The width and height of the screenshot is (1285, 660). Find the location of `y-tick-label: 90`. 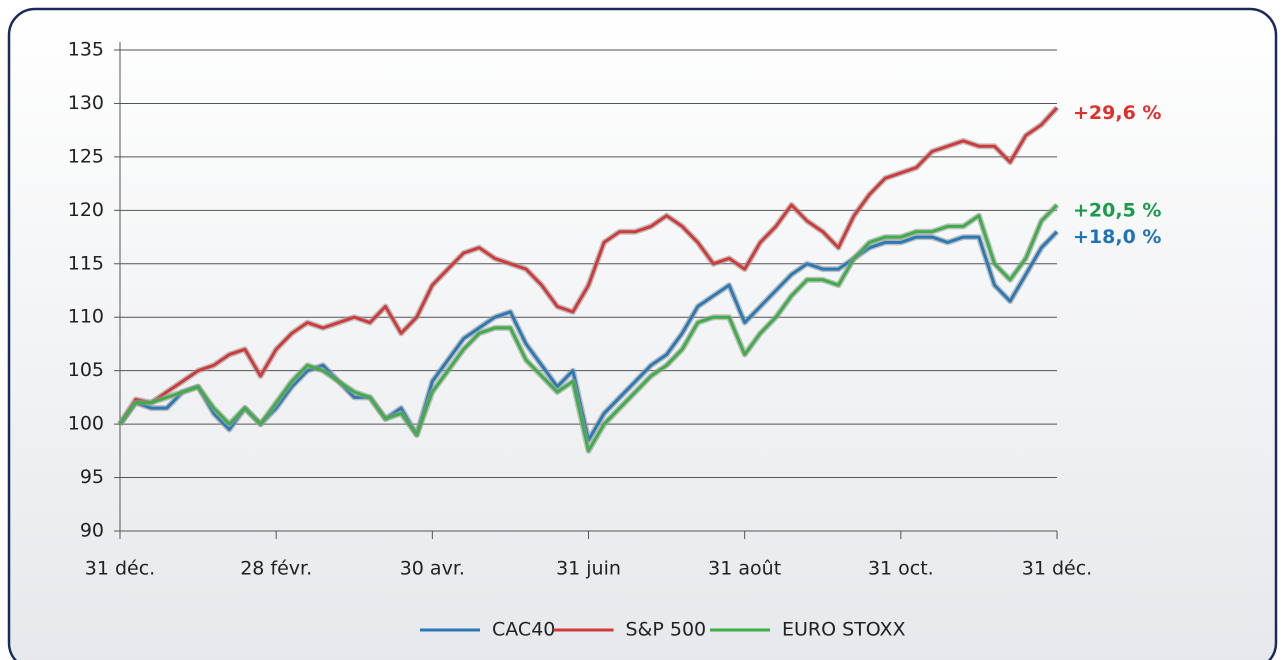

y-tick-label: 90 is located at coordinates (92, 531).